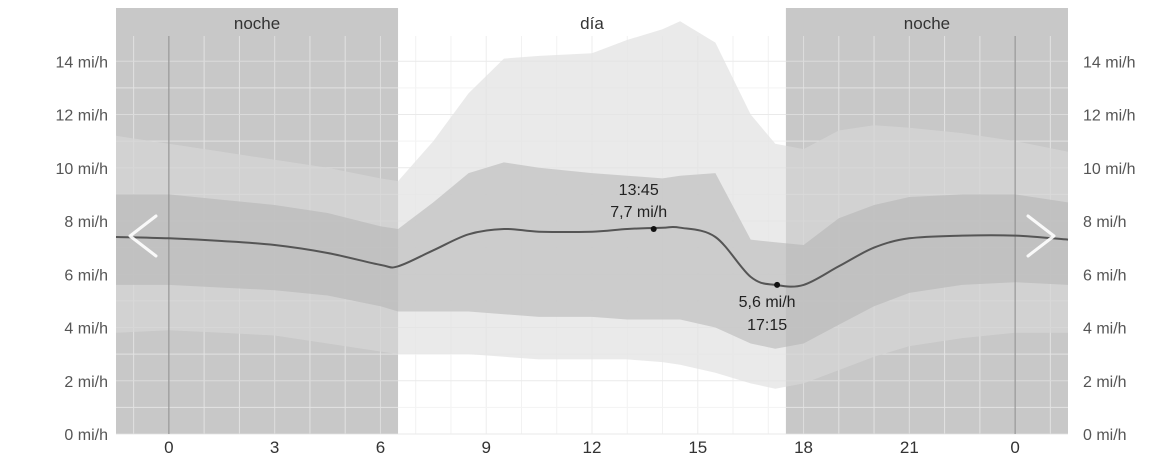  I want to click on x-tick-label: 3, so click(274, 447).